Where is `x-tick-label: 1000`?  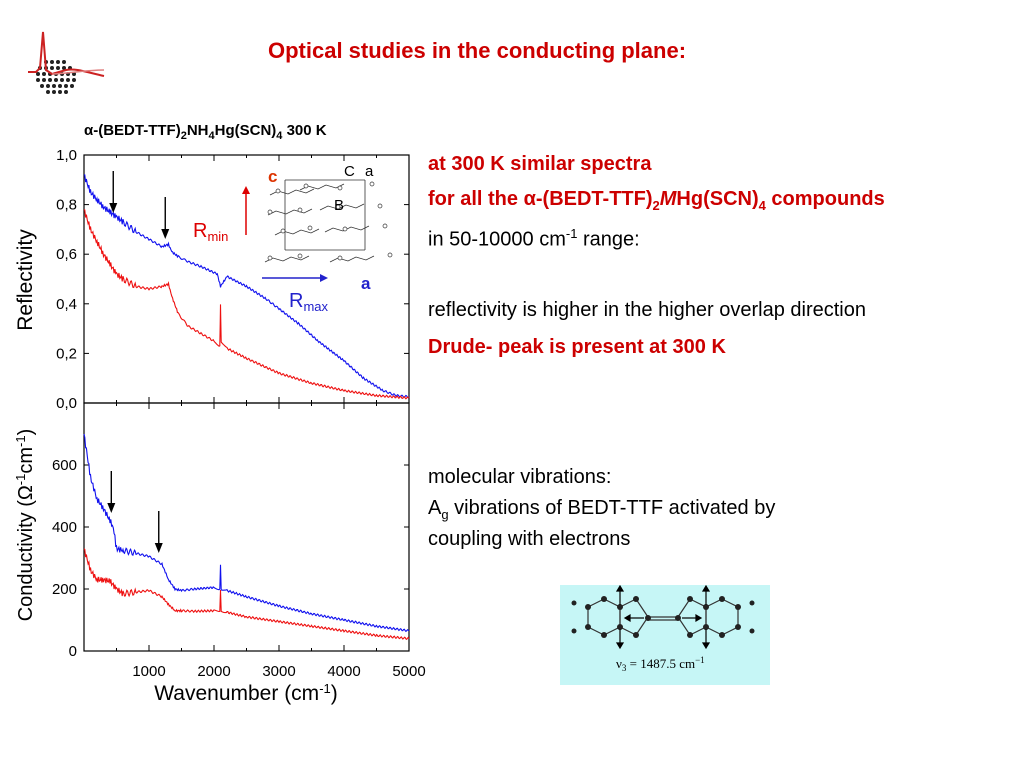
x-tick-label: 1000 is located at coordinates (148, 671).